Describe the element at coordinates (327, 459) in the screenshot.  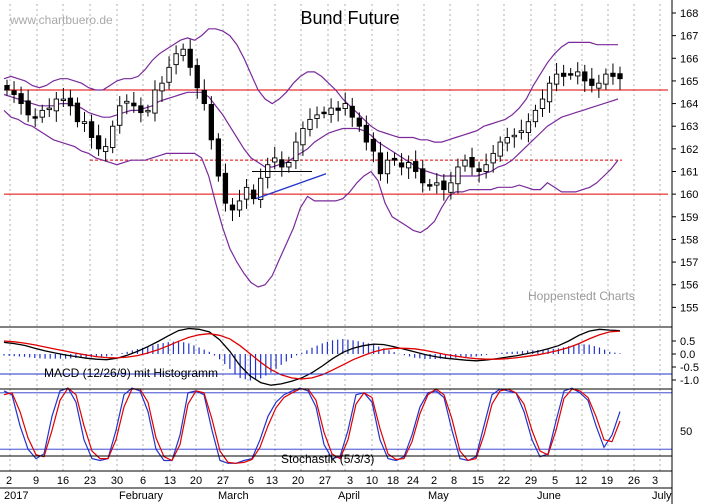
I see `stoch-label: Stochastik (5/3/3)` at that location.